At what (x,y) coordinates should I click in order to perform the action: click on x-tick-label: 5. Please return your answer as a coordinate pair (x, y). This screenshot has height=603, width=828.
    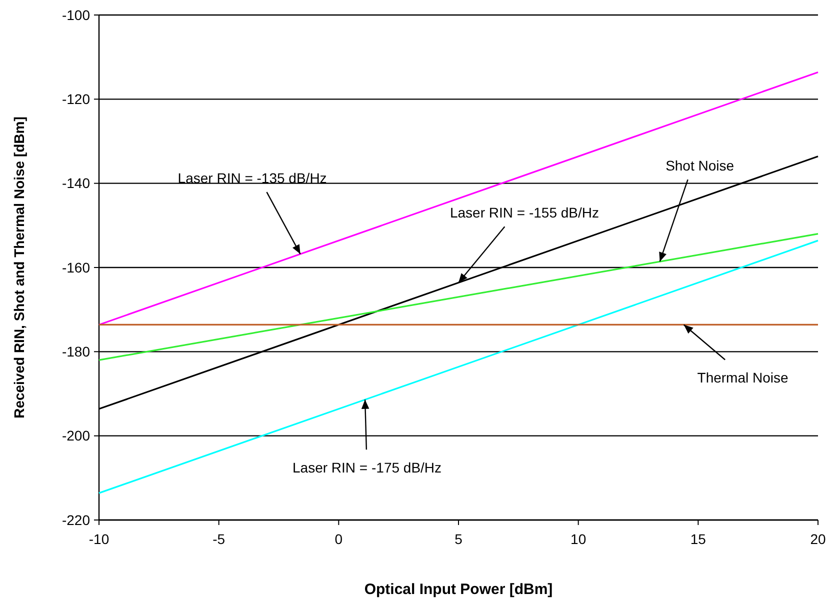
    Looking at the image, I should click on (458, 539).